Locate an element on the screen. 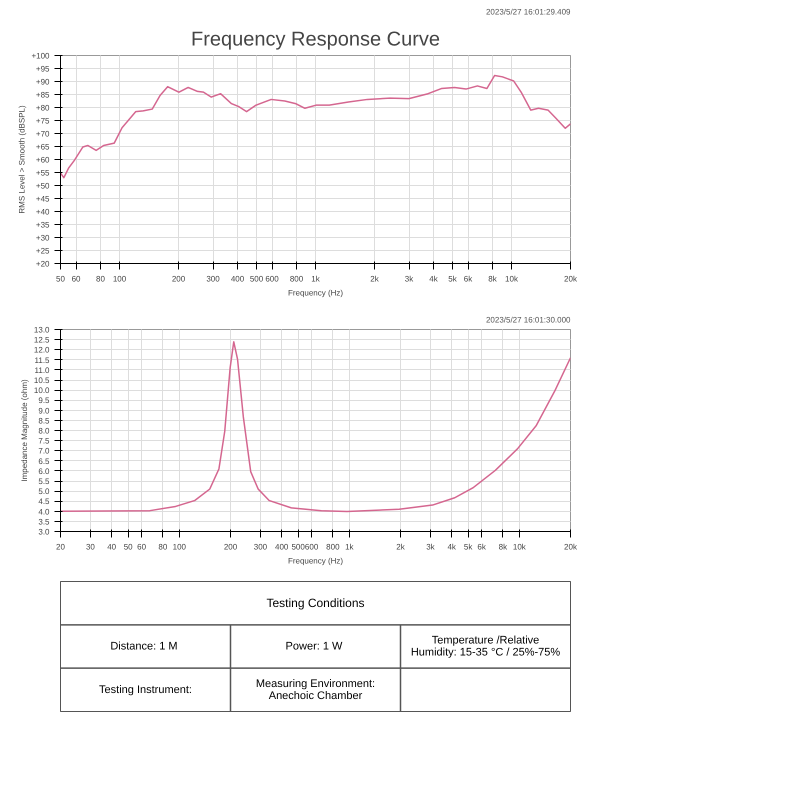 The height and width of the screenshot is (800, 800). y-tick-label: +60 is located at coordinates (43, 160).